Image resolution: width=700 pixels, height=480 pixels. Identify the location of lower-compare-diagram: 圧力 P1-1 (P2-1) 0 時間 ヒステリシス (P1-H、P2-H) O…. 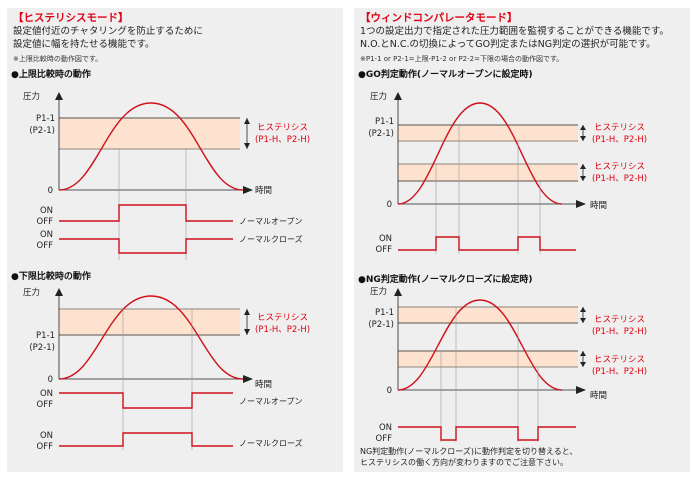
(166, 369).